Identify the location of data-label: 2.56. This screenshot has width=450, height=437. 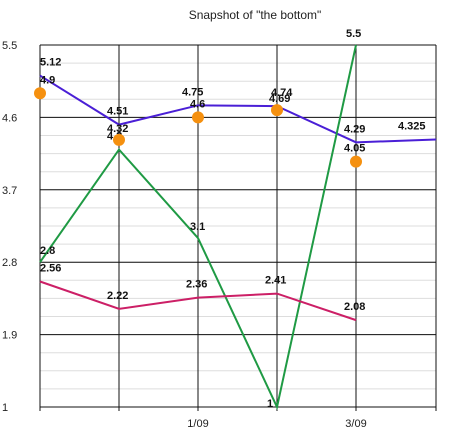
(50, 269).